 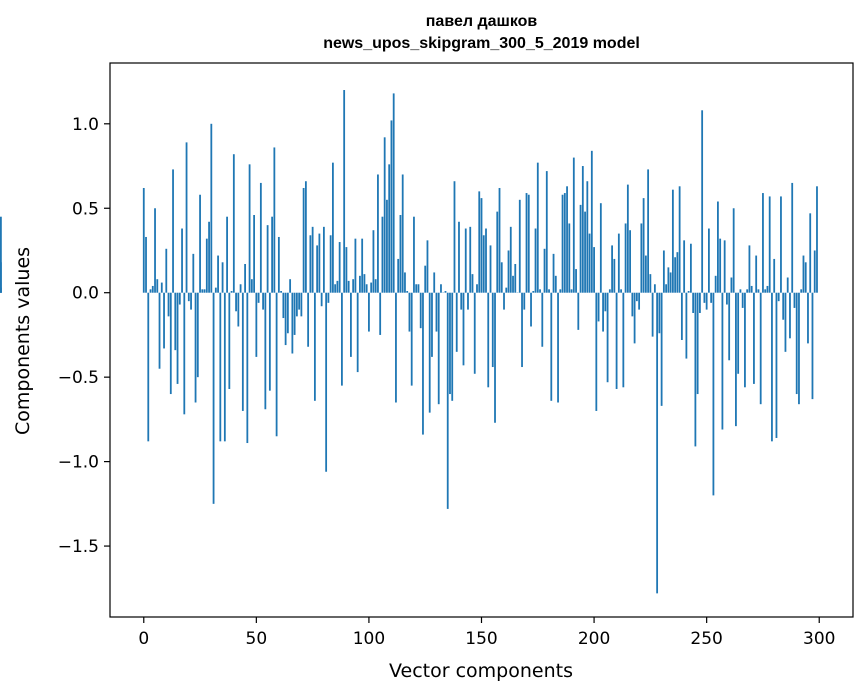 What do you see at coordinates (486, 633) in the screenshot?
I see `x-axis: 0 50 100 150 200 250 300` at bounding box center [486, 633].